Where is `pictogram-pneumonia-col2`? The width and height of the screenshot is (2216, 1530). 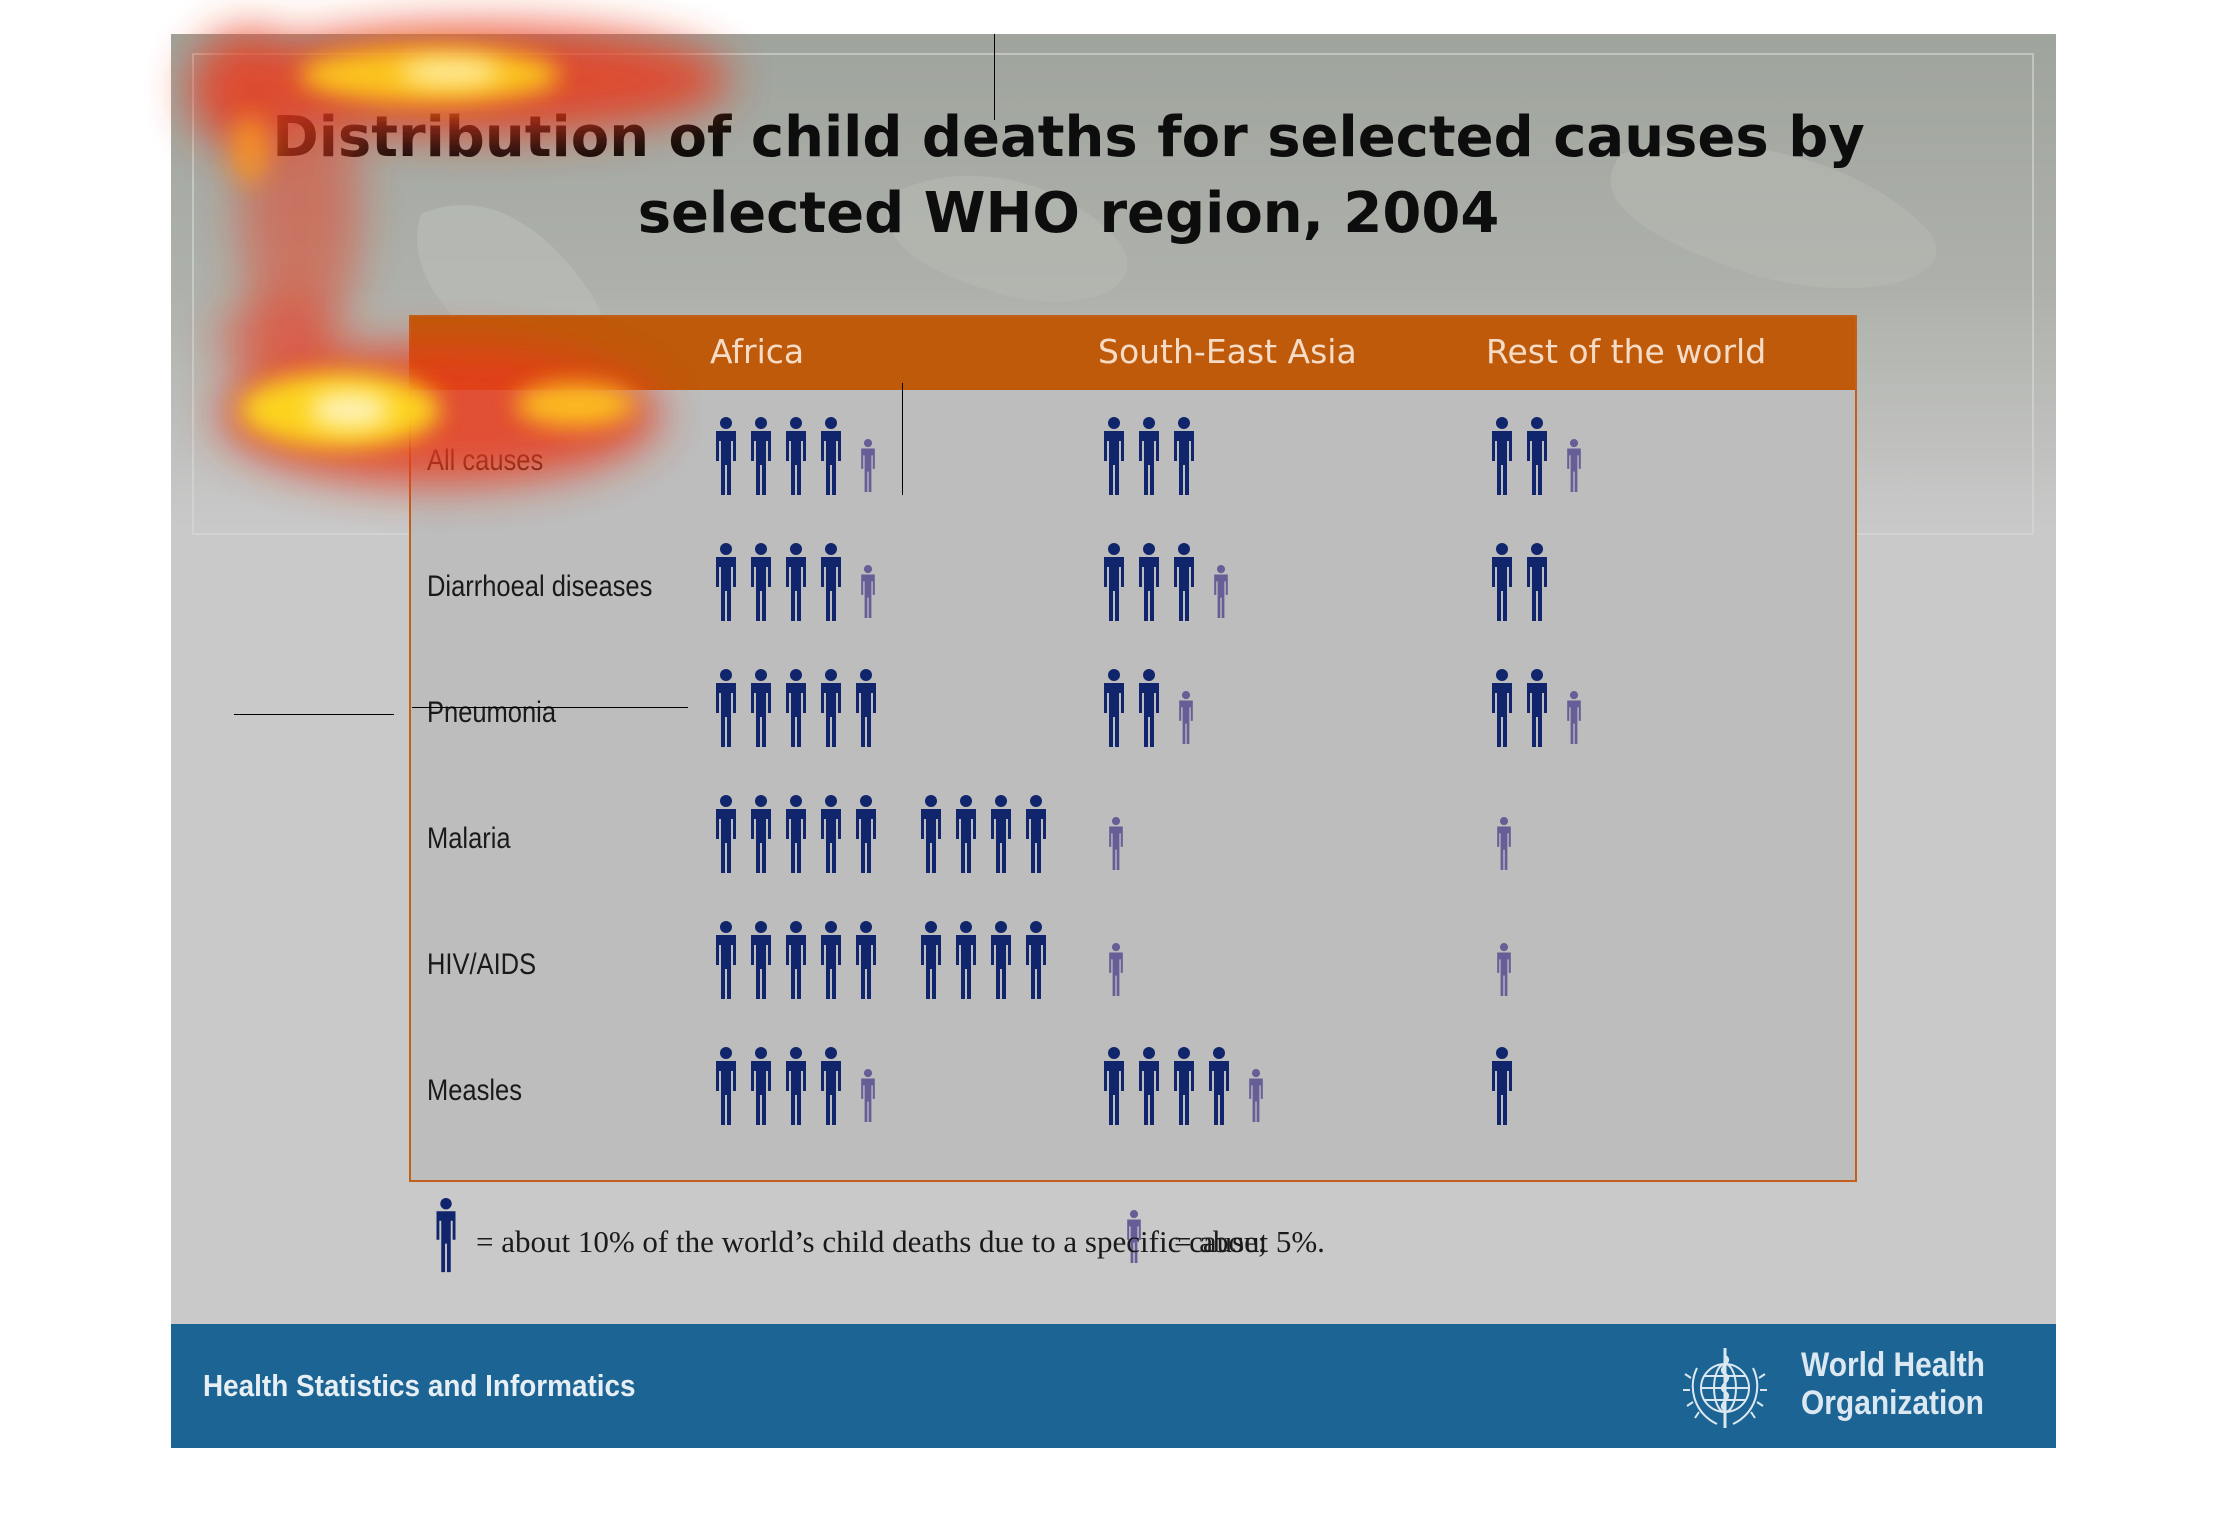 pictogram-pneumonia-col2 is located at coordinates (1536, 708).